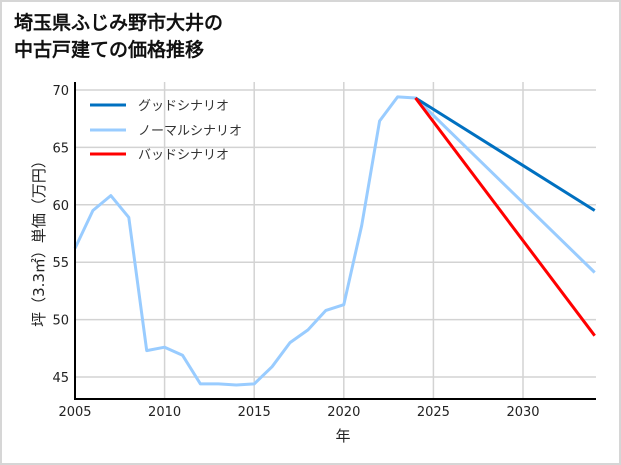 The height and width of the screenshot is (465, 621). Describe the element at coordinates (109, 50) in the screenshot. I see `chart-title-line-2: 中古戸建ての価格推移` at that location.